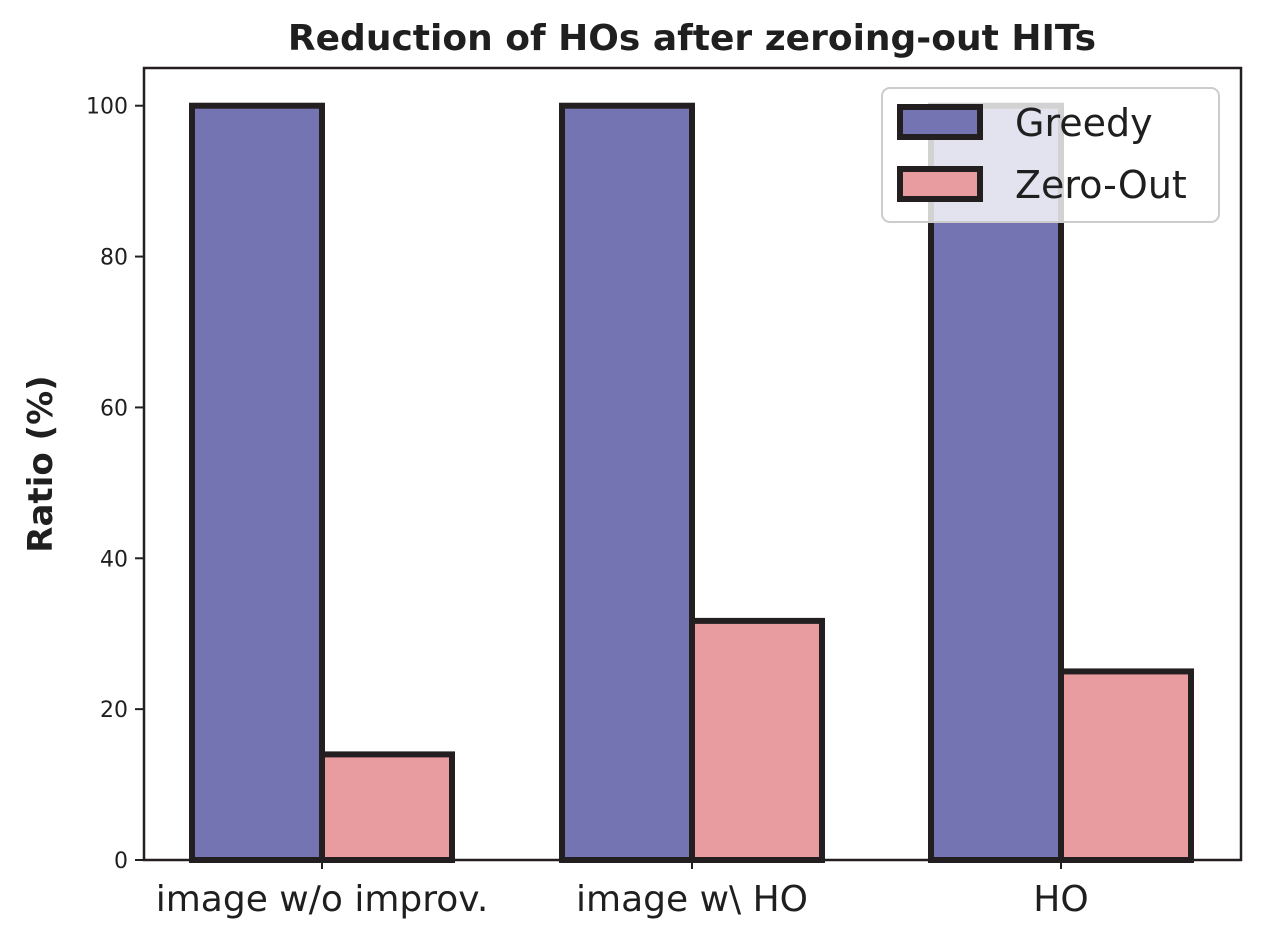 The image size is (1261, 940). Describe the element at coordinates (692, 38) in the screenshot. I see `chart-title: Reduction of HOs after zeroing-out HITs` at that location.